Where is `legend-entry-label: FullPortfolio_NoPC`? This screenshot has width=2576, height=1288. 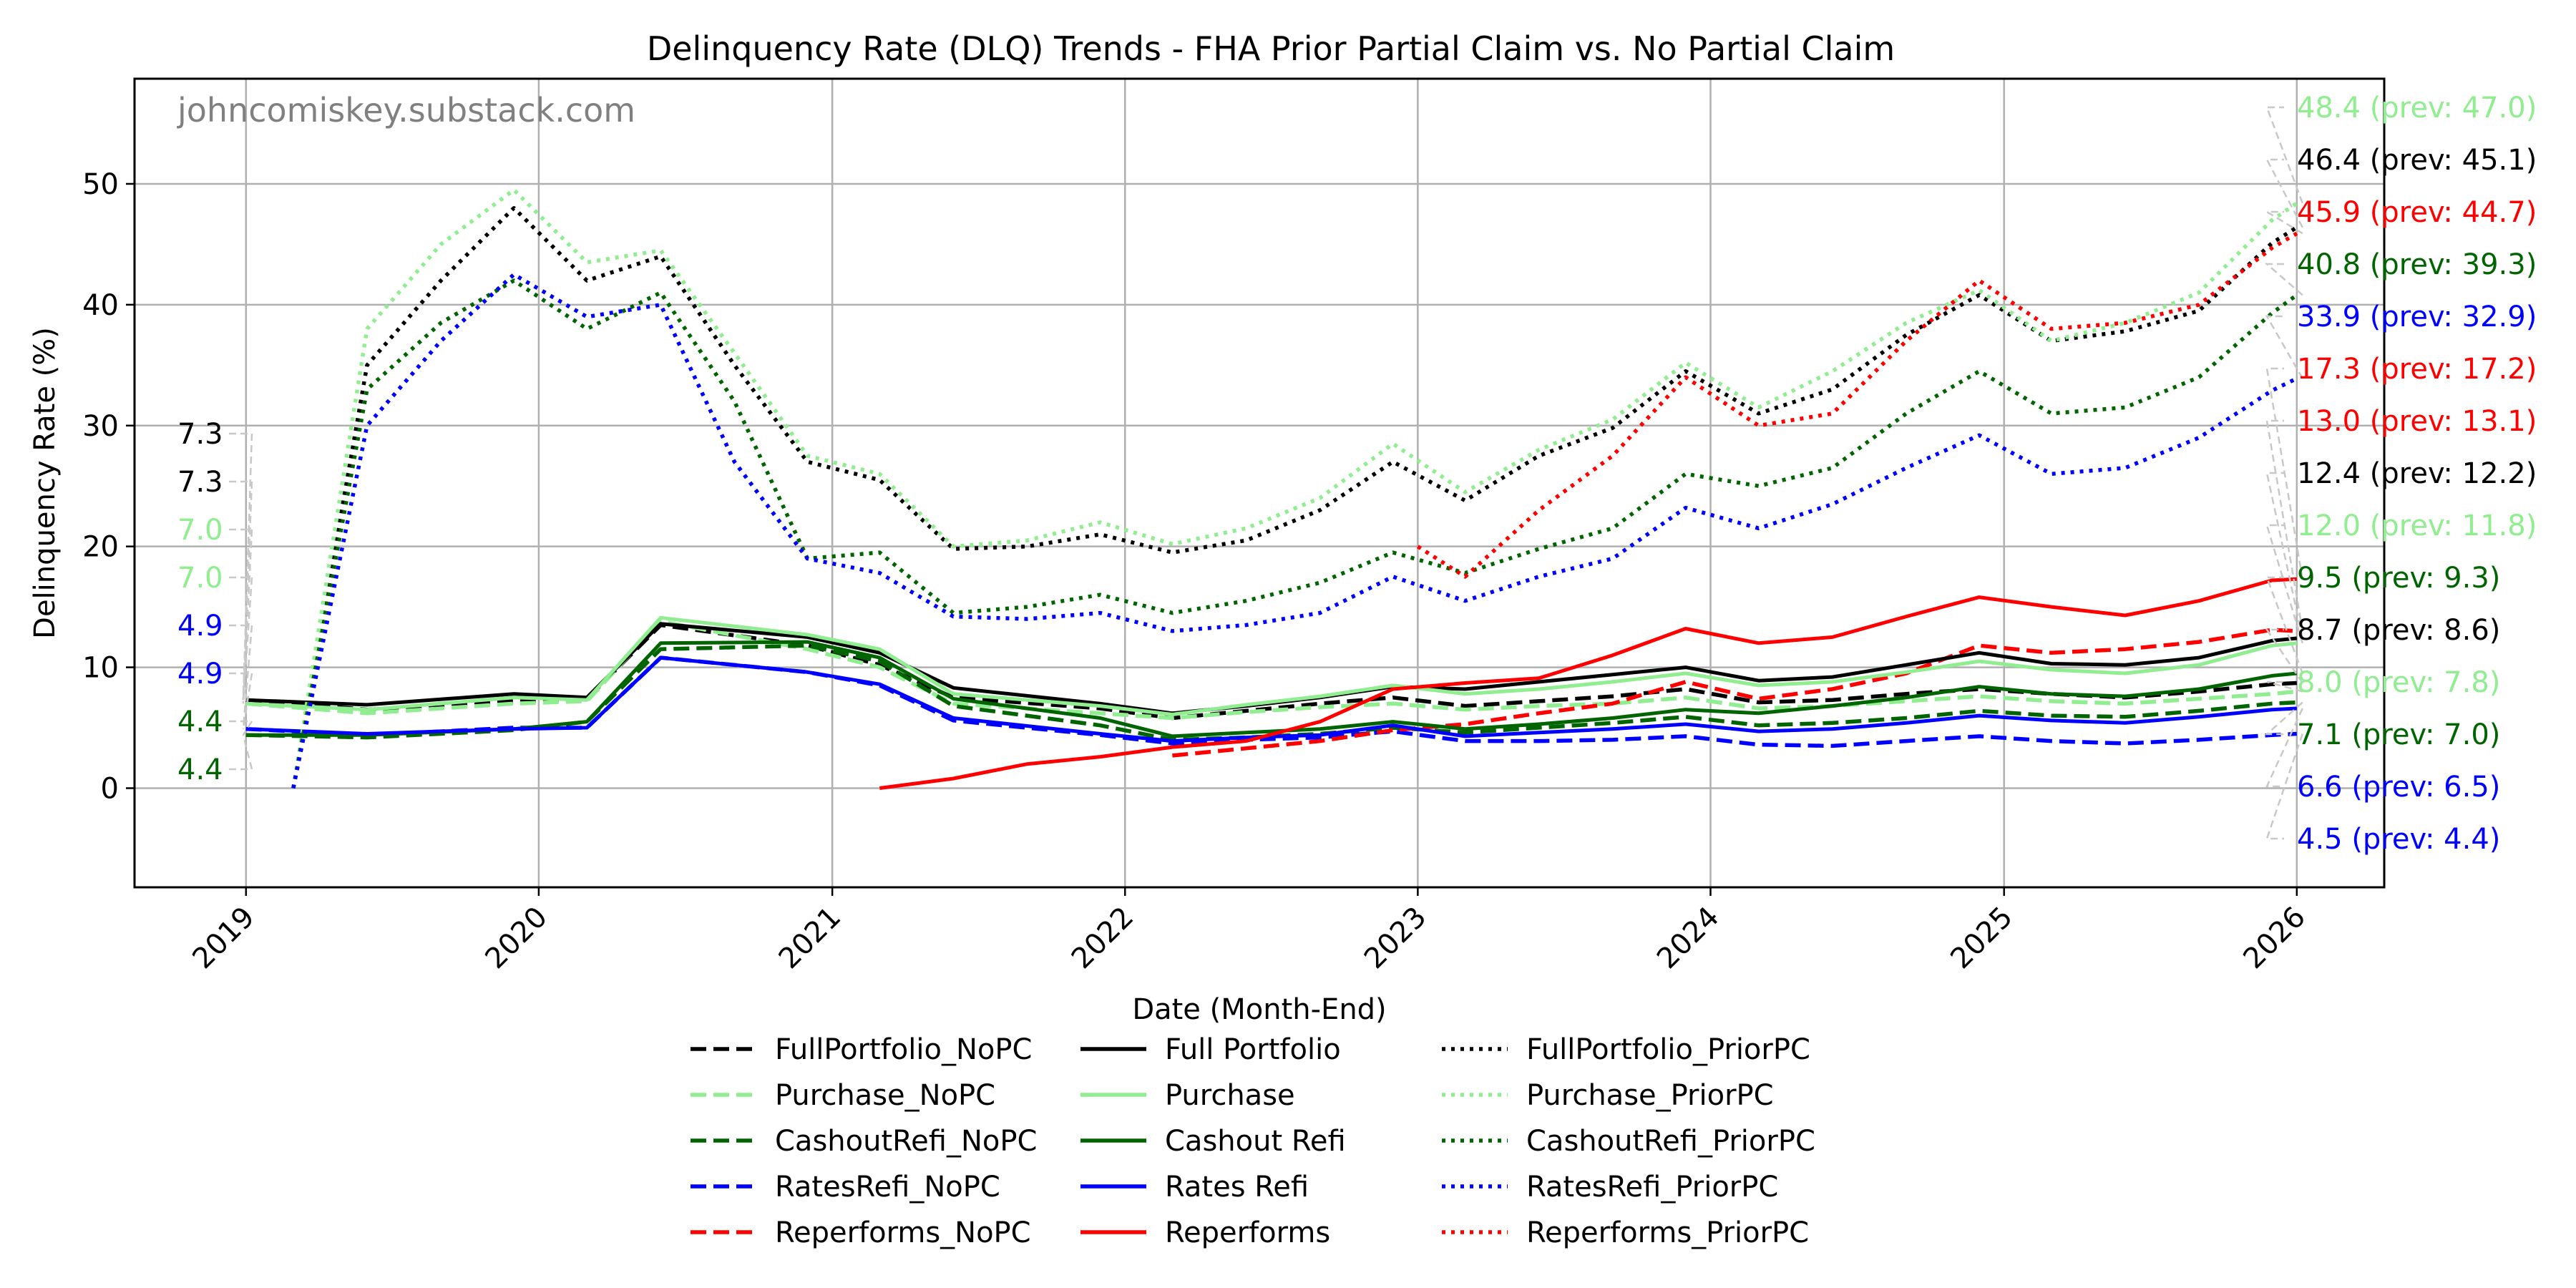
legend-entry-label: FullPortfolio_NoPC is located at coordinates (903, 1049).